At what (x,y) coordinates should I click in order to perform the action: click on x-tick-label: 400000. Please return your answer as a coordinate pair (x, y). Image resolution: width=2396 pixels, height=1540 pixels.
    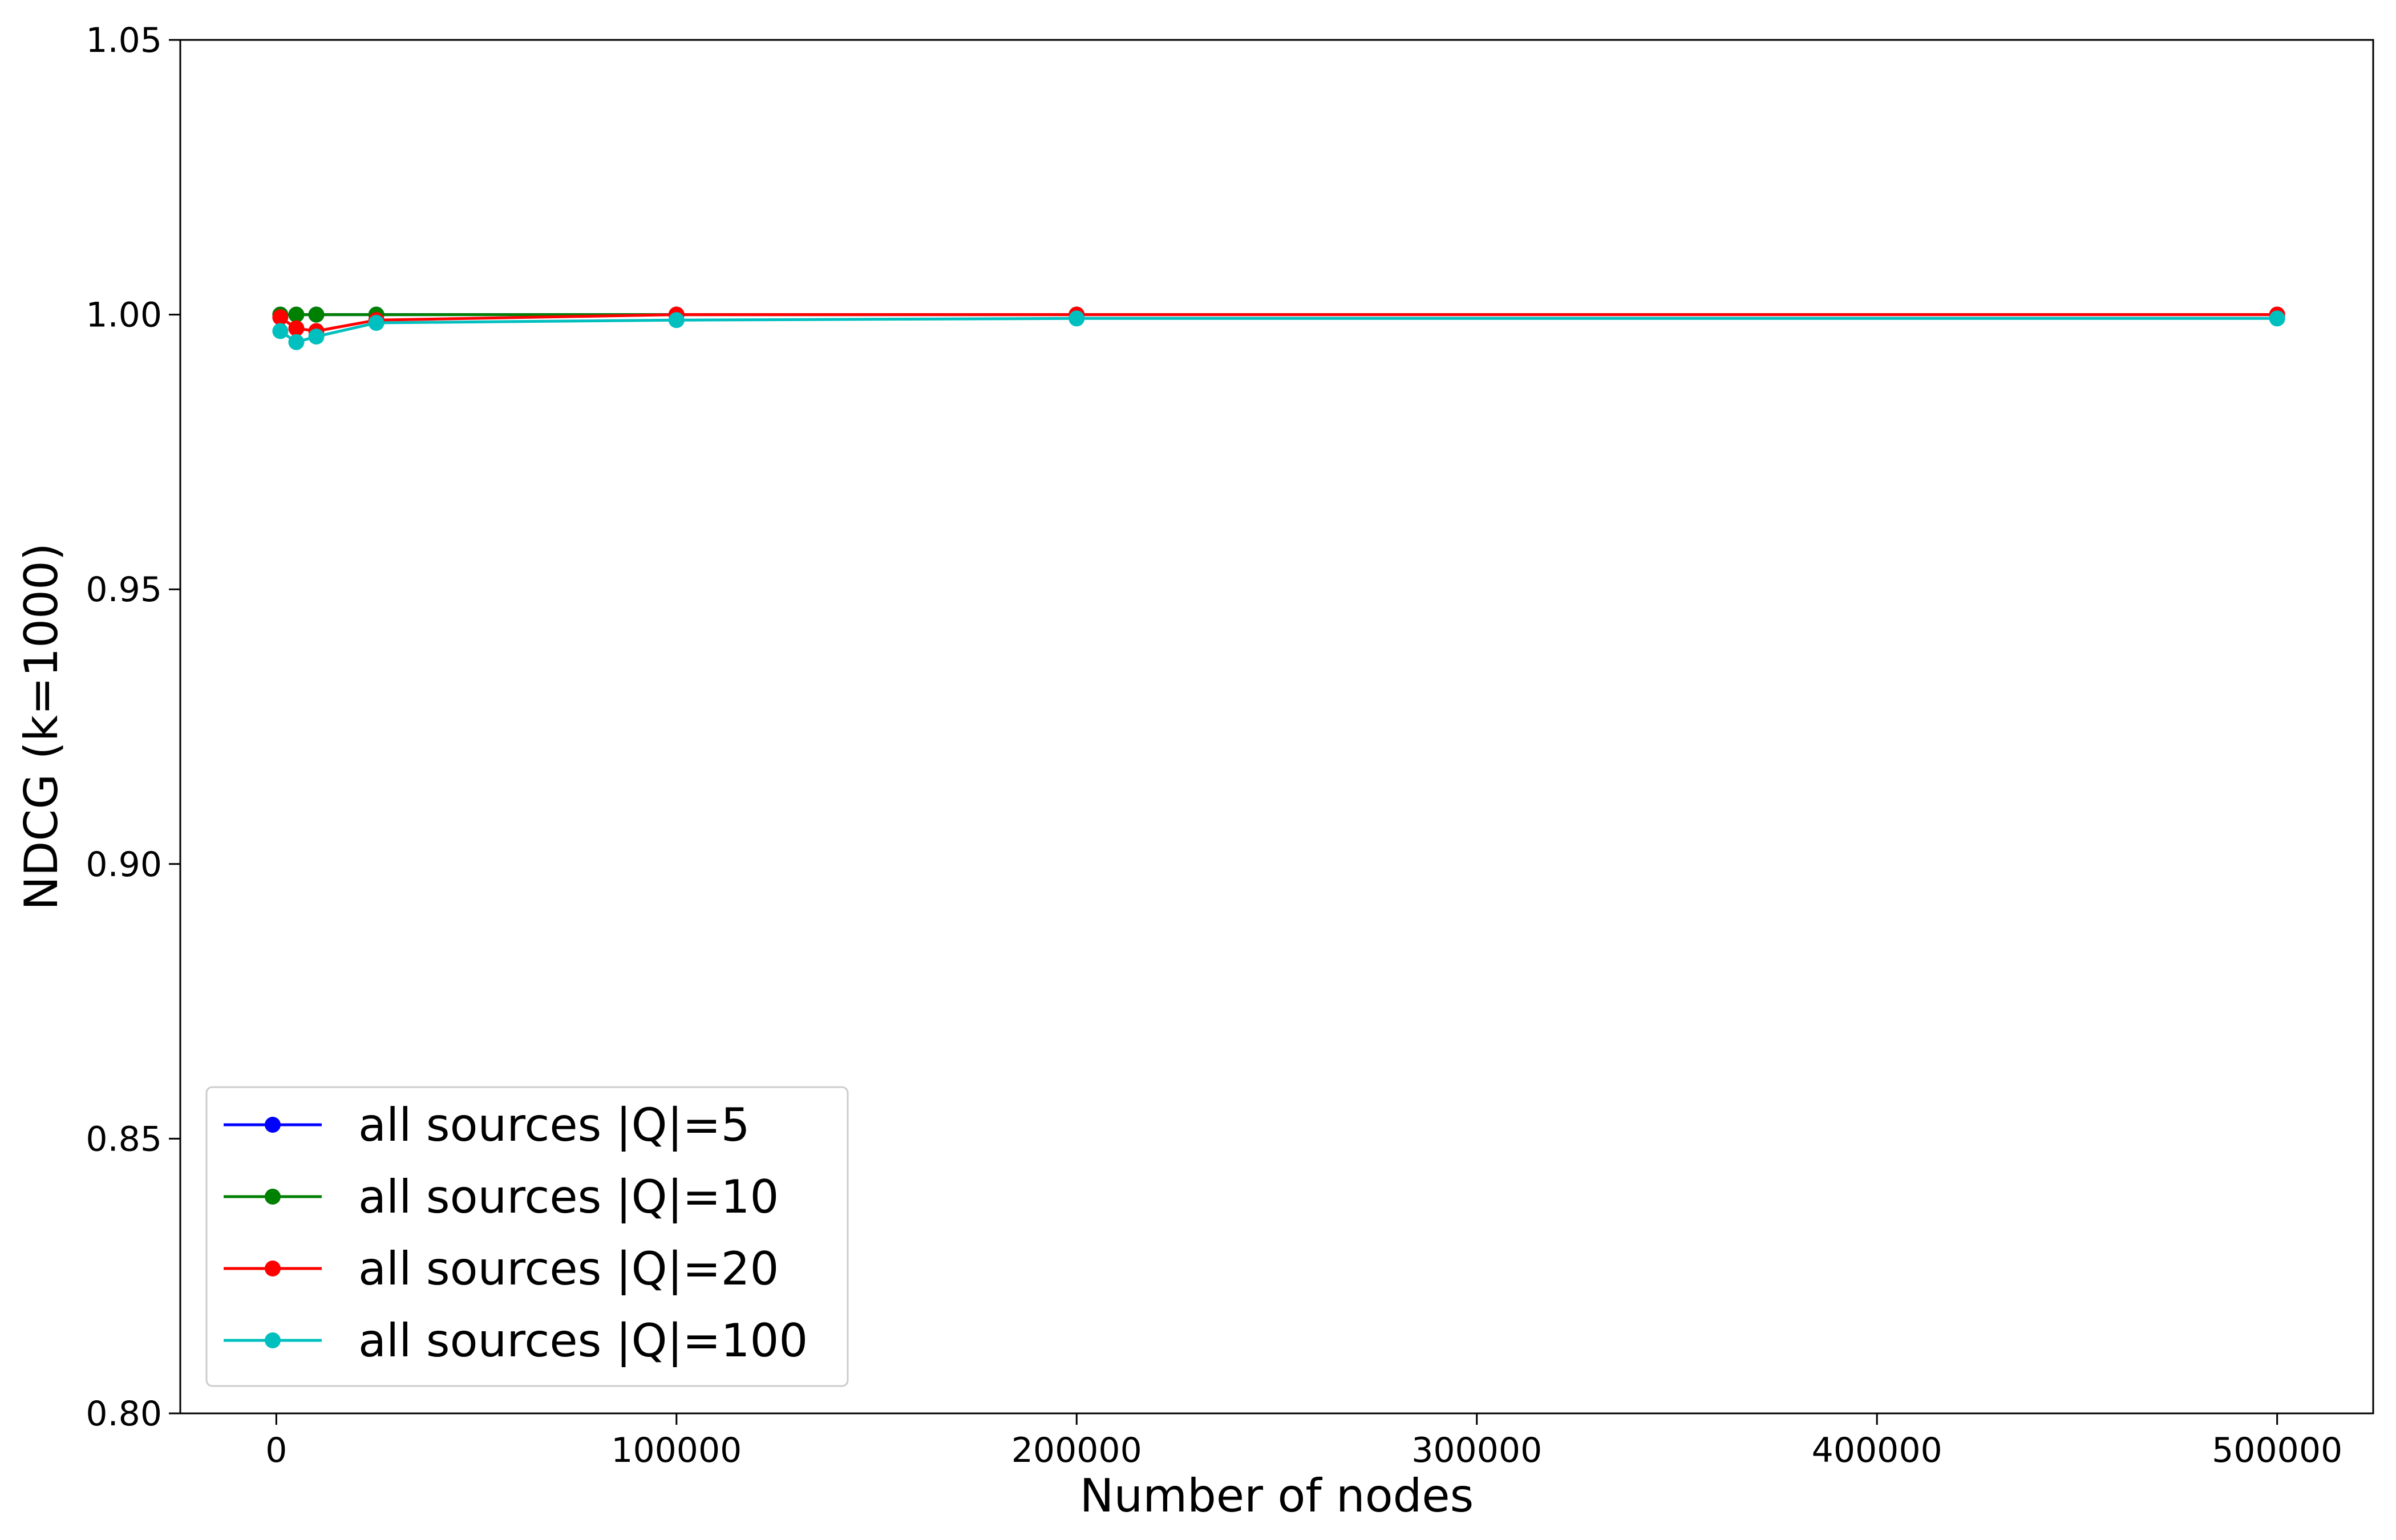
    Looking at the image, I should click on (1877, 1450).